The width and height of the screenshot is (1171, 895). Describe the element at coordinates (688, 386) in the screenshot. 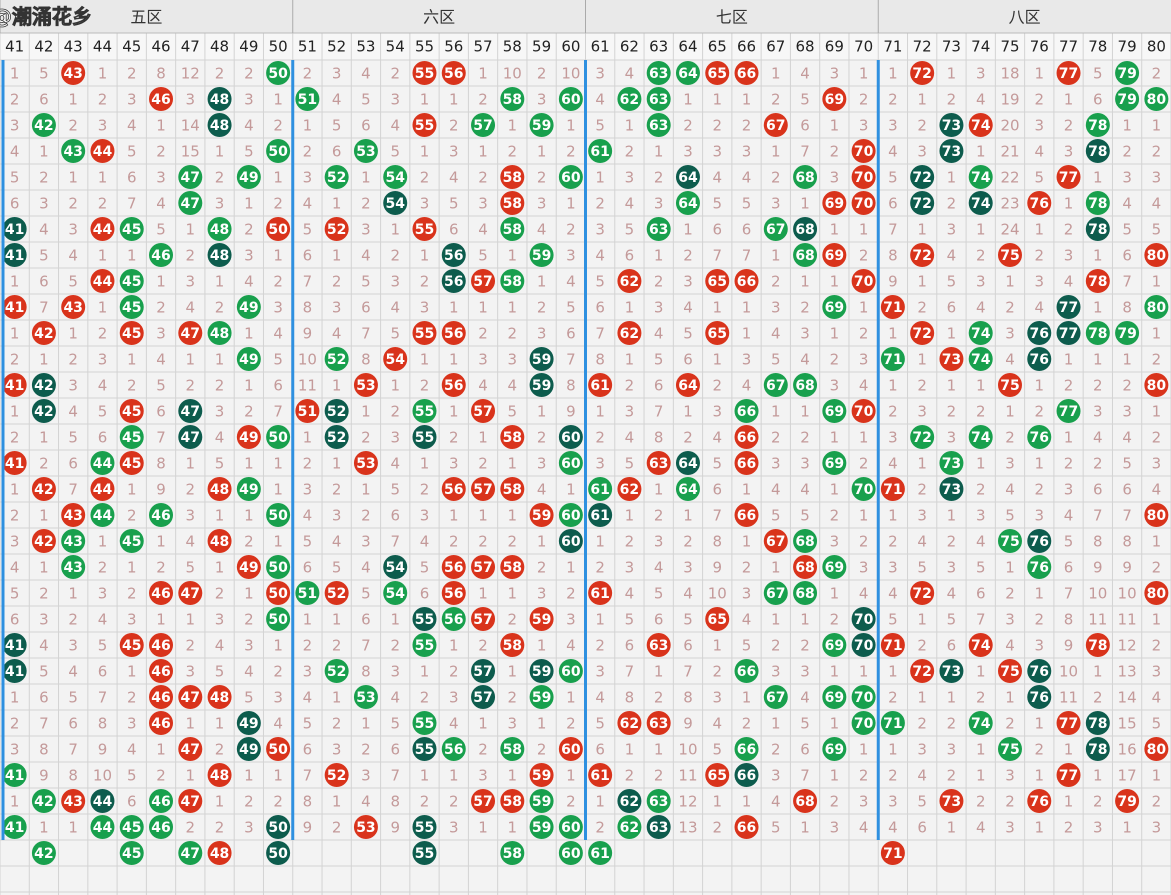

I see `ball-number: 64` at that location.